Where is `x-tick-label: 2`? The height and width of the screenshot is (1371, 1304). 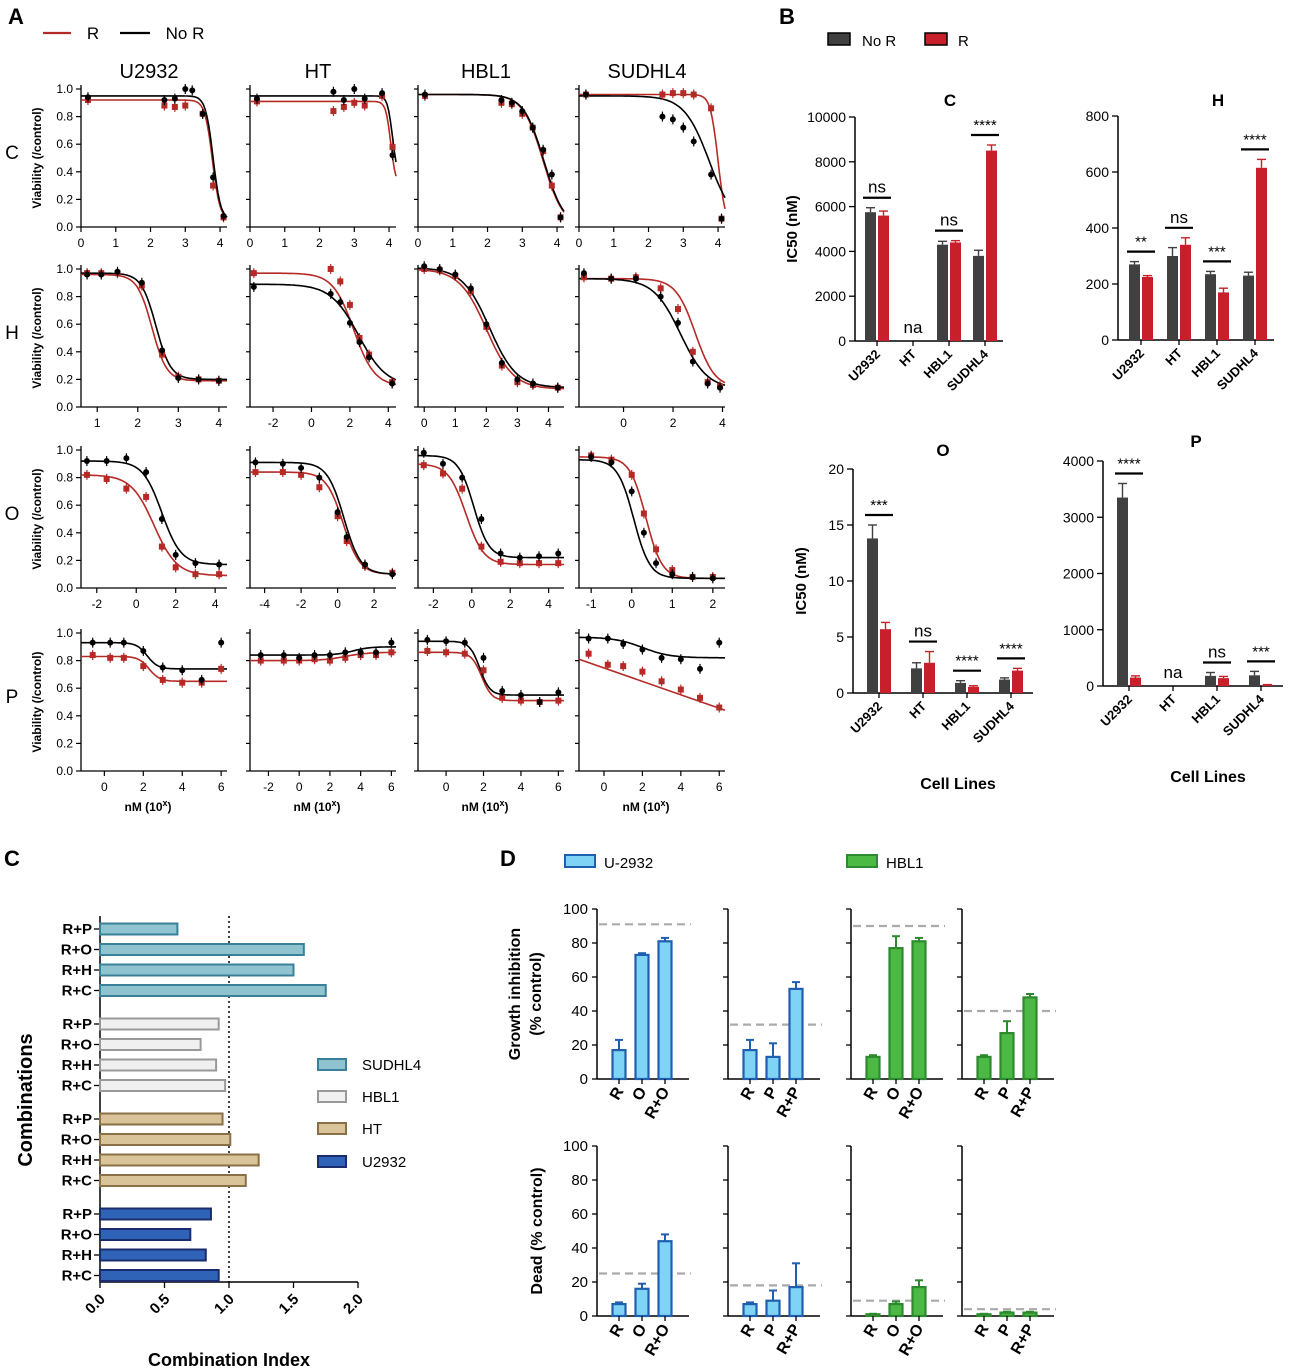 x-tick-label: 2 is located at coordinates (175, 604).